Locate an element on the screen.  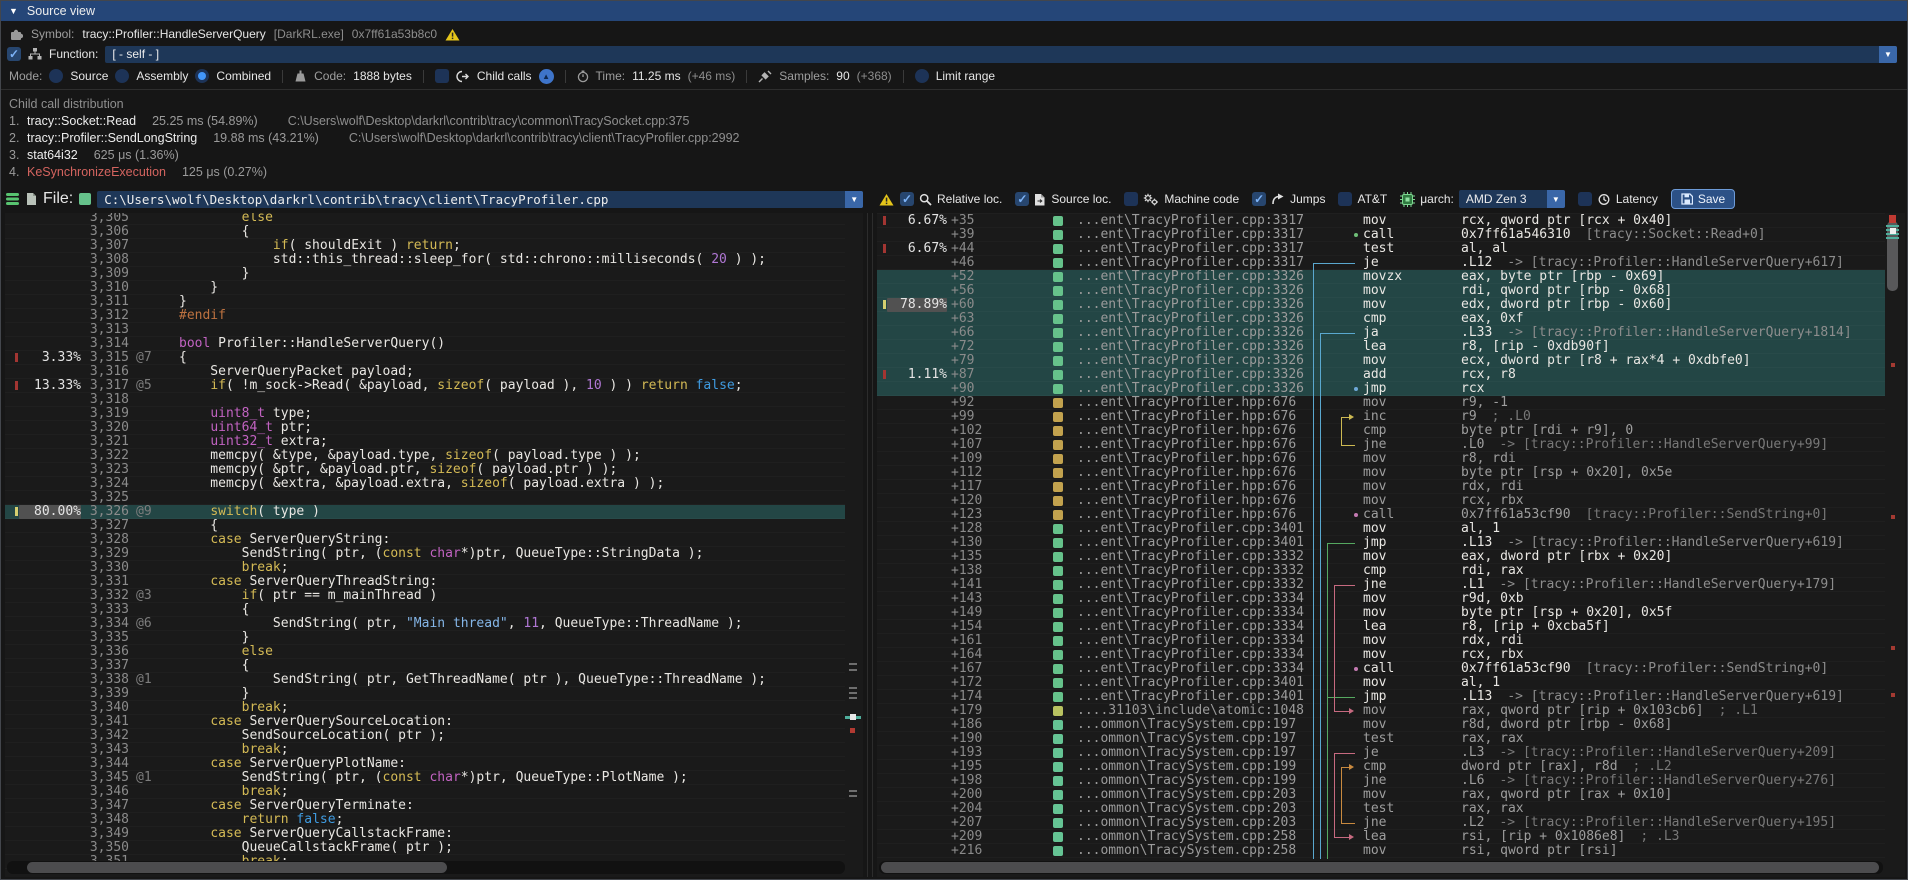
source-line-row: 3,314 bool Profiler::HandleServerQuery() is located at coordinates (425, 344).